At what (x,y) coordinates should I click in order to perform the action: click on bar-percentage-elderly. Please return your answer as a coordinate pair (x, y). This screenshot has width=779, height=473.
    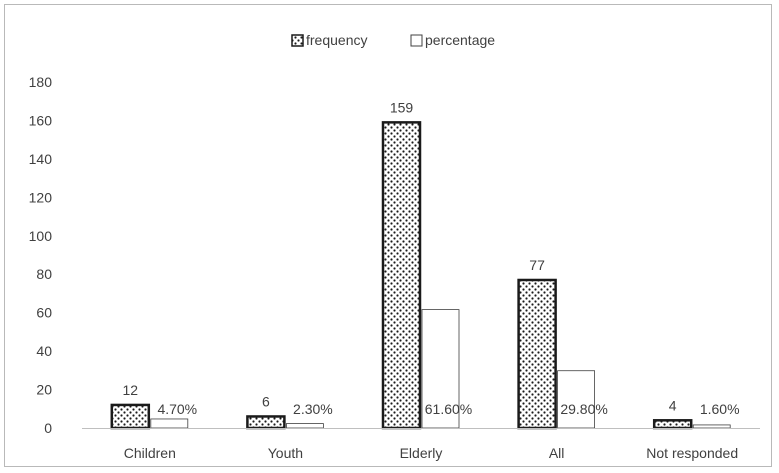
    Looking at the image, I should click on (440, 369).